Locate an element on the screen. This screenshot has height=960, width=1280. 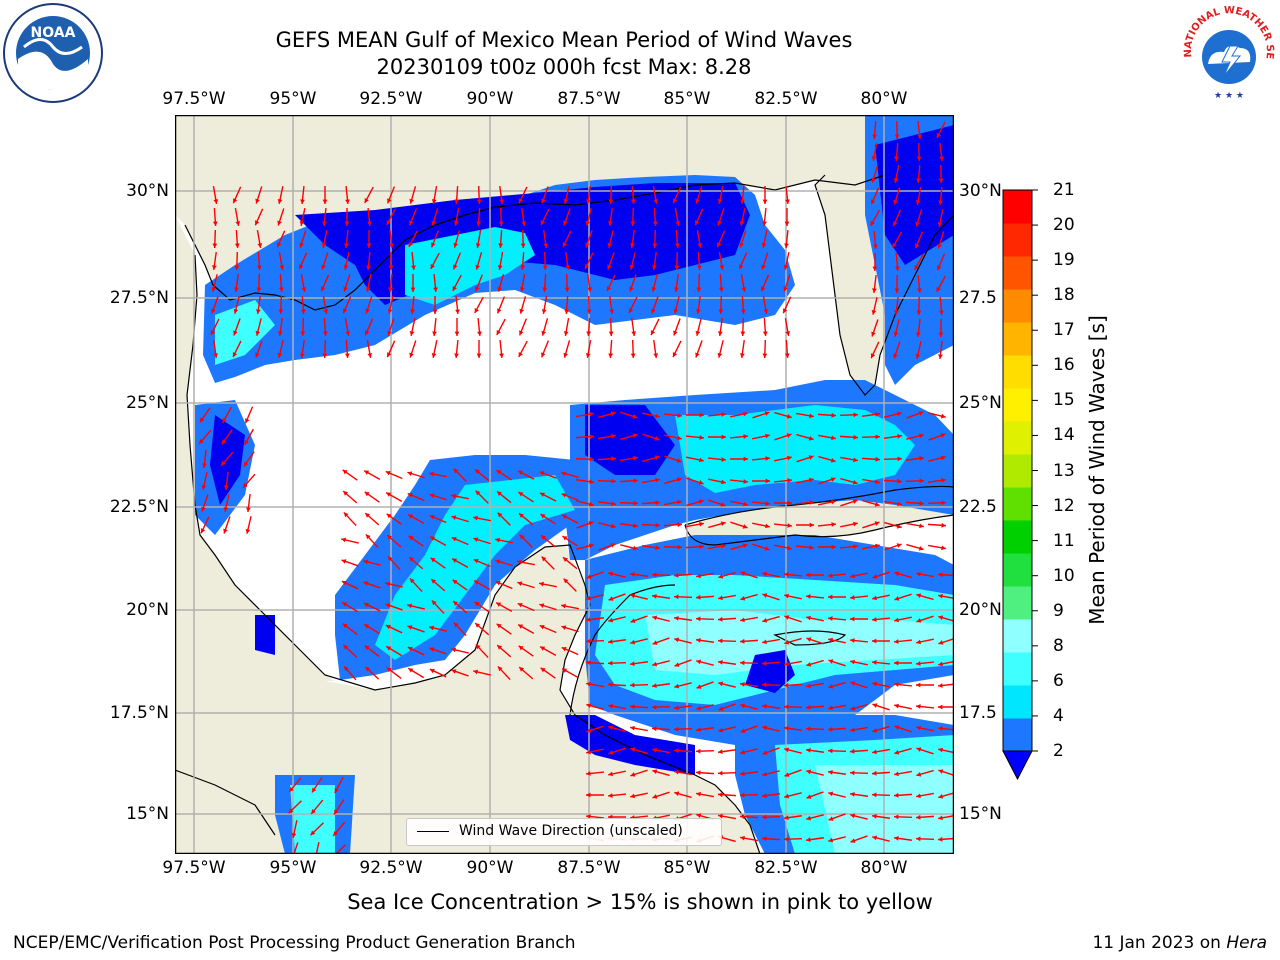
lon-label-top: 82.5°W is located at coordinates (786, 99).